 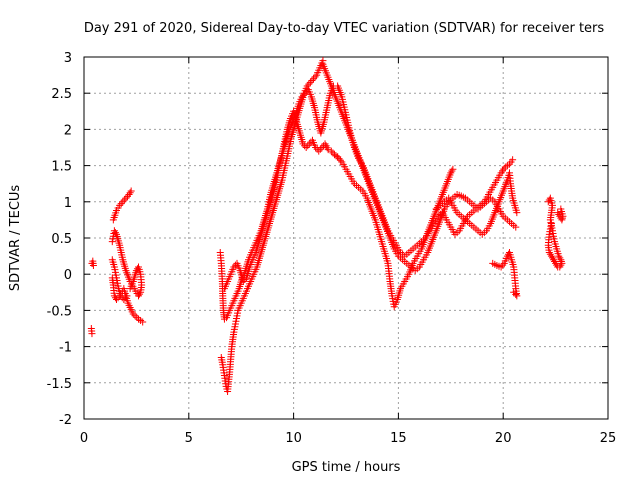 I want to click on x-tick-label: 25, so click(x=608, y=438).